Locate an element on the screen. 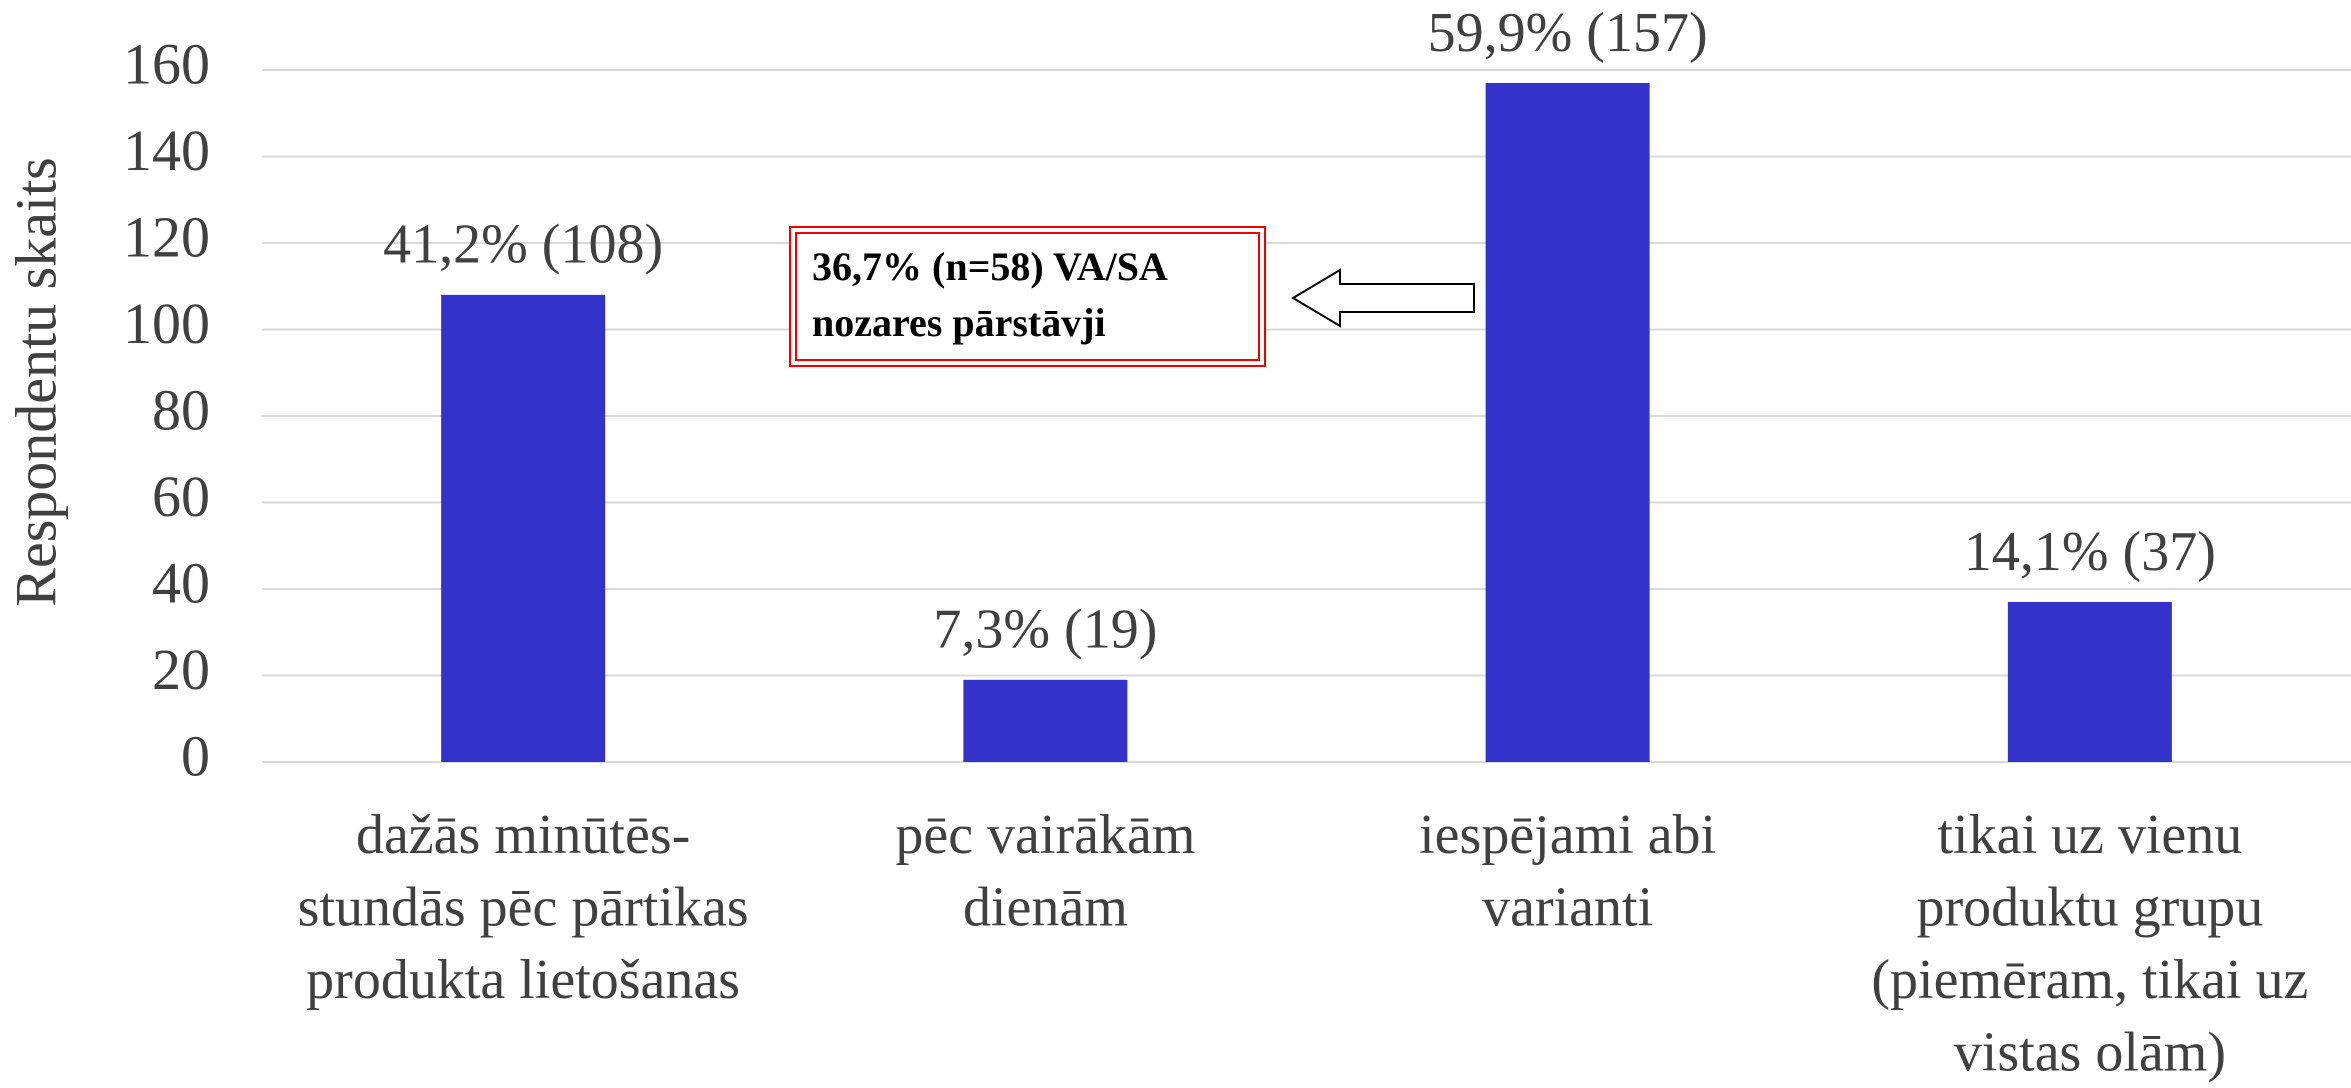 Image resolution: width=2351 pixels, height=1088 pixels. data-label: 14,1% (37) is located at coordinates (2090, 552).